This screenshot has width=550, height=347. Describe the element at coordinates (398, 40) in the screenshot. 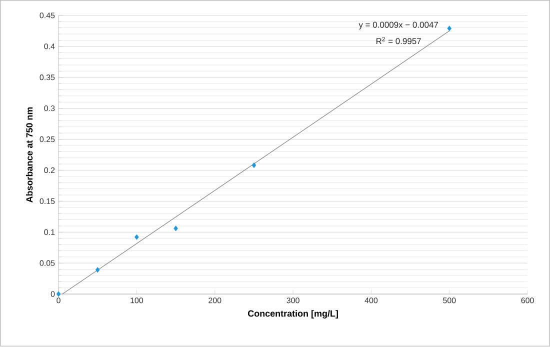

I see `annotation: R$^{2}$ = 0.9957` at that location.